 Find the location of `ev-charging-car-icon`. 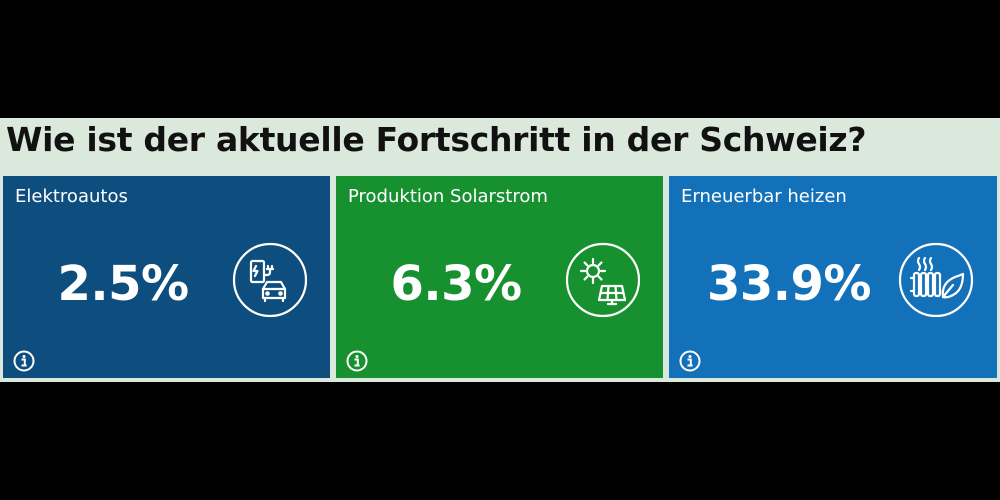

ev-charging-car-icon is located at coordinates (270, 280).